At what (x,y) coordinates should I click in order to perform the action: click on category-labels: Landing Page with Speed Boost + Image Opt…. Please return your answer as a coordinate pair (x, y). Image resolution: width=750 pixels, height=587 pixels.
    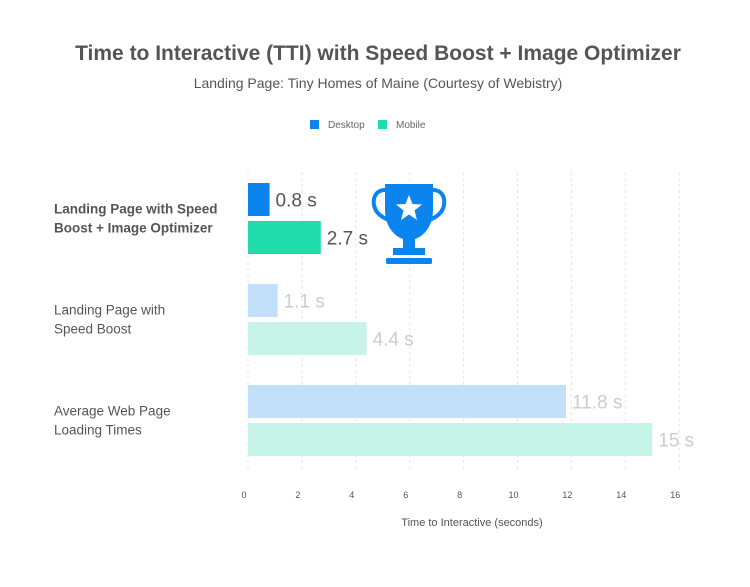
    Looking at the image, I should click on (136, 320).